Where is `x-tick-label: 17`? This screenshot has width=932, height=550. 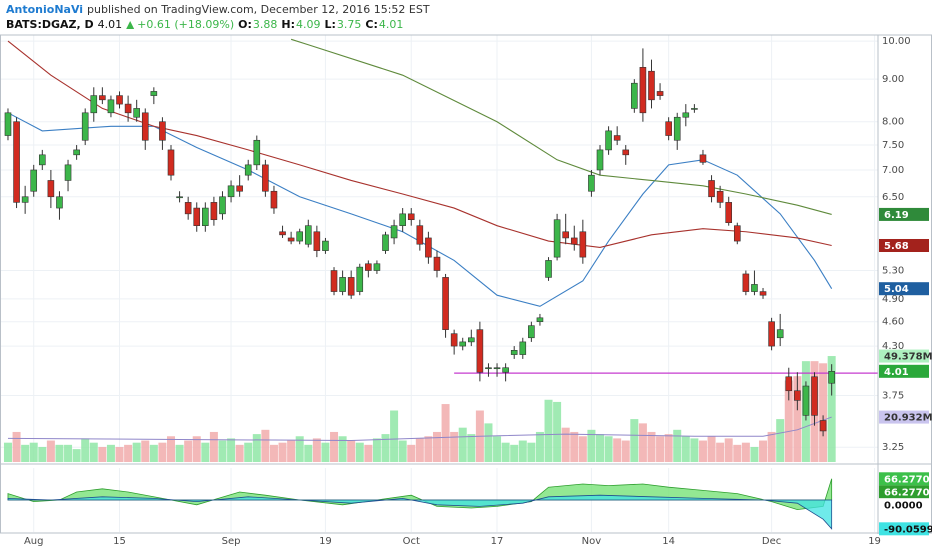
x-tick-label: 17 is located at coordinates (497, 541).